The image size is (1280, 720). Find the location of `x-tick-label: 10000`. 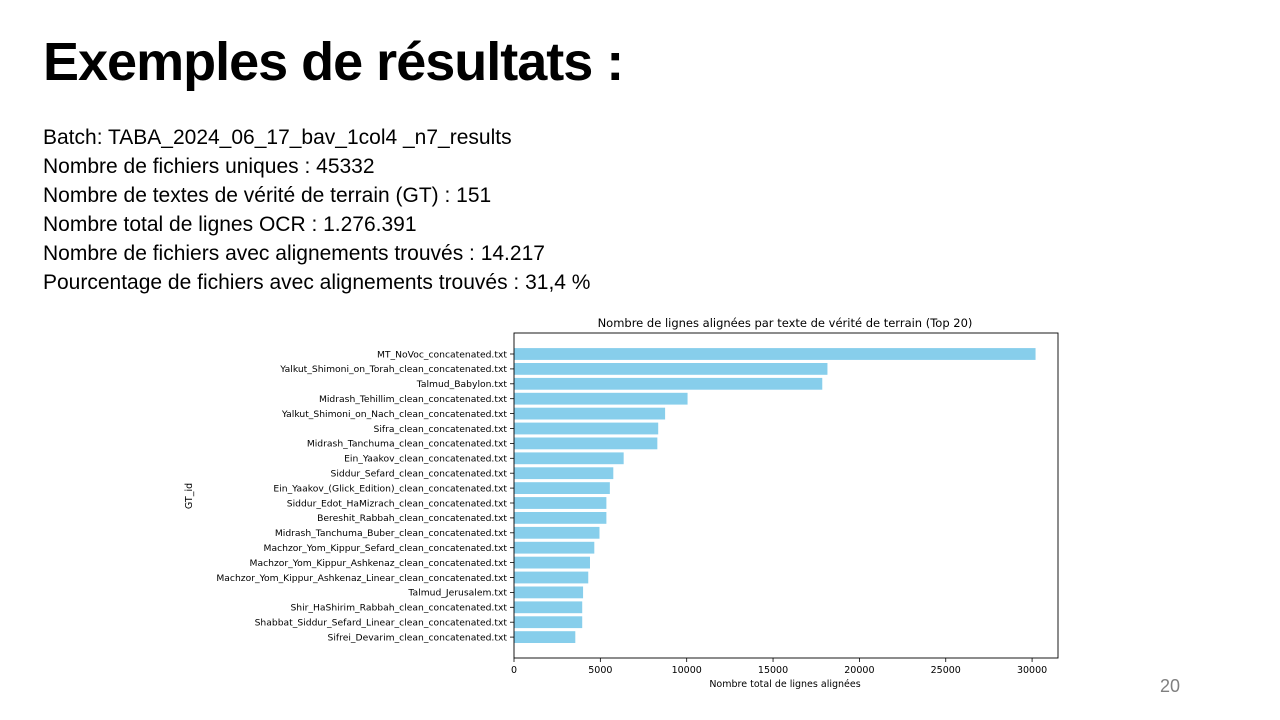

x-tick-label: 10000 is located at coordinates (687, 670).